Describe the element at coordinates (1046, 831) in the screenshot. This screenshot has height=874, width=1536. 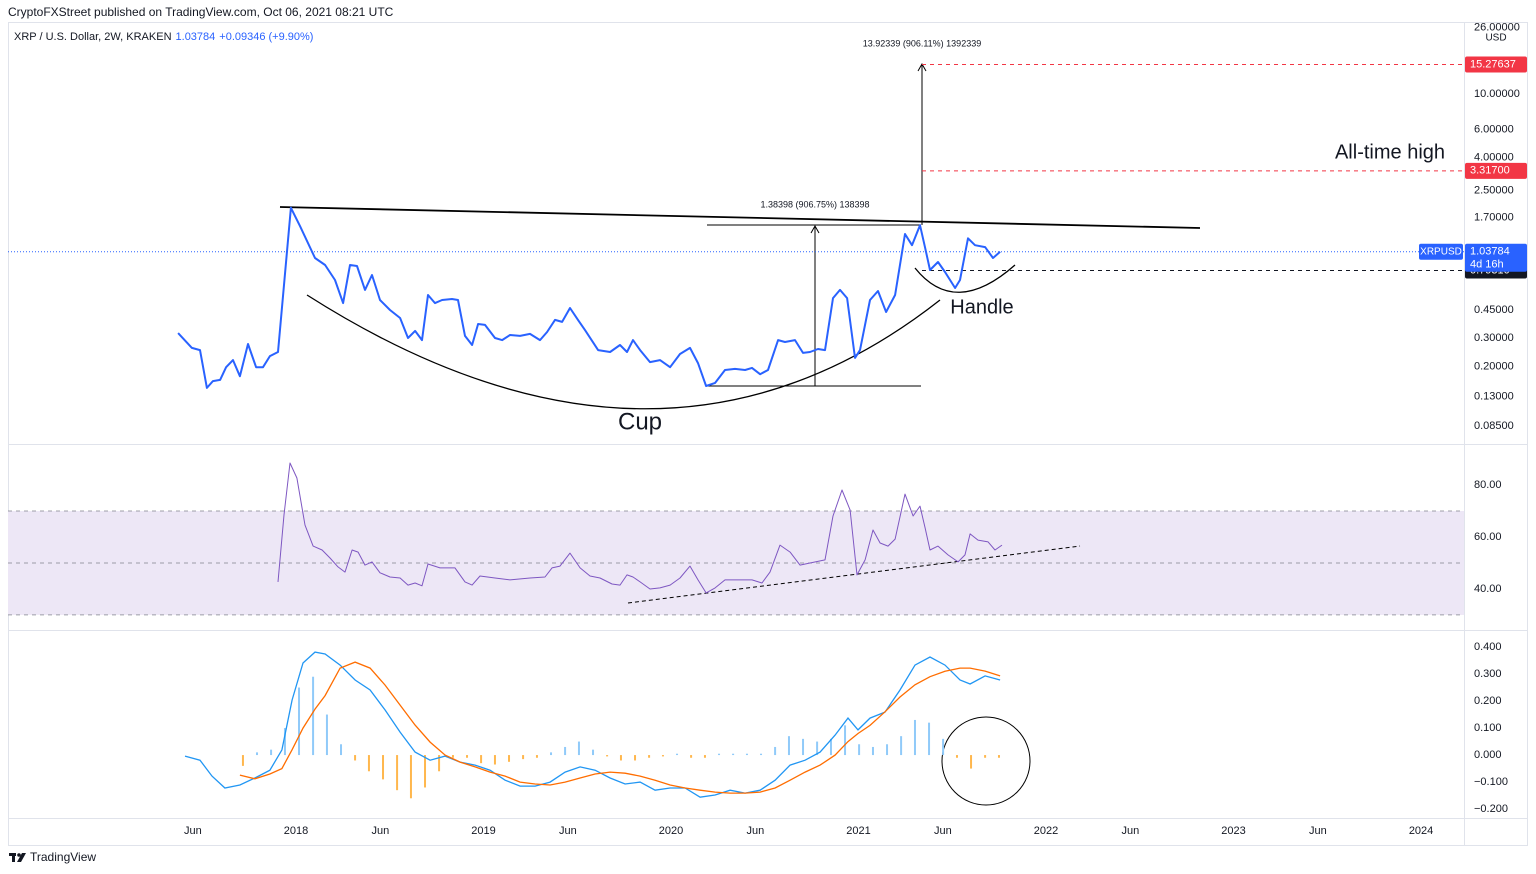
I see `x-tick-label: 2022` at that location.